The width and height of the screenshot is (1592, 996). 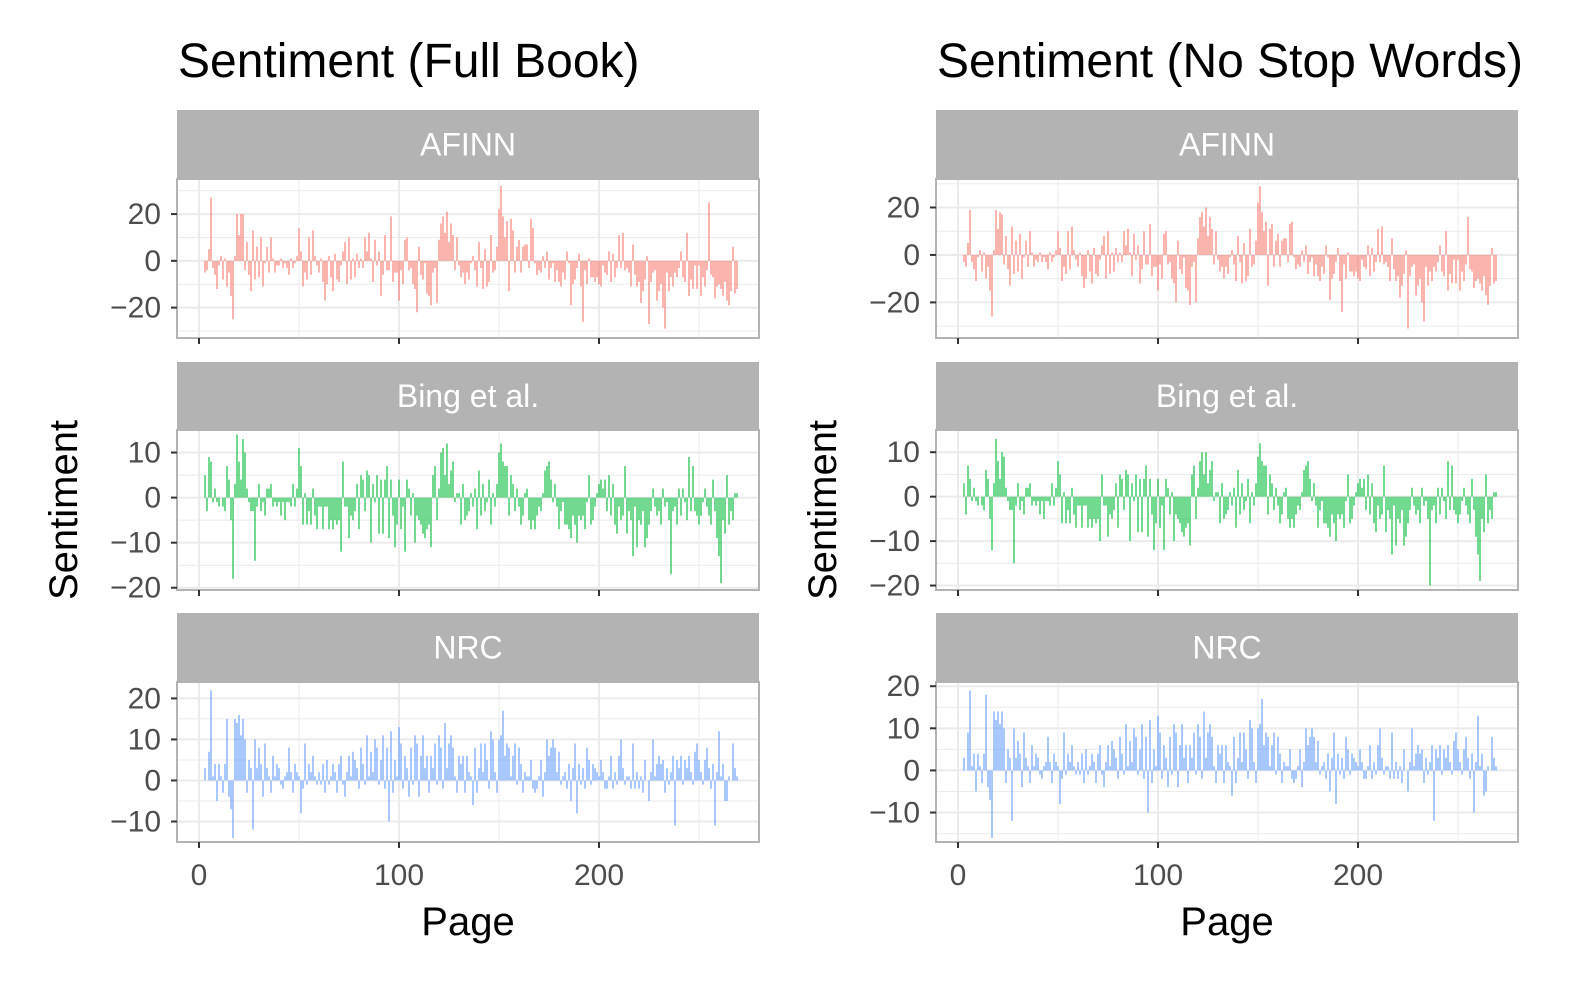 What do you see at coordinates (599, 875) in the screenshot?
I see `x-tick-label: 200` at bounding box center [599, 875].